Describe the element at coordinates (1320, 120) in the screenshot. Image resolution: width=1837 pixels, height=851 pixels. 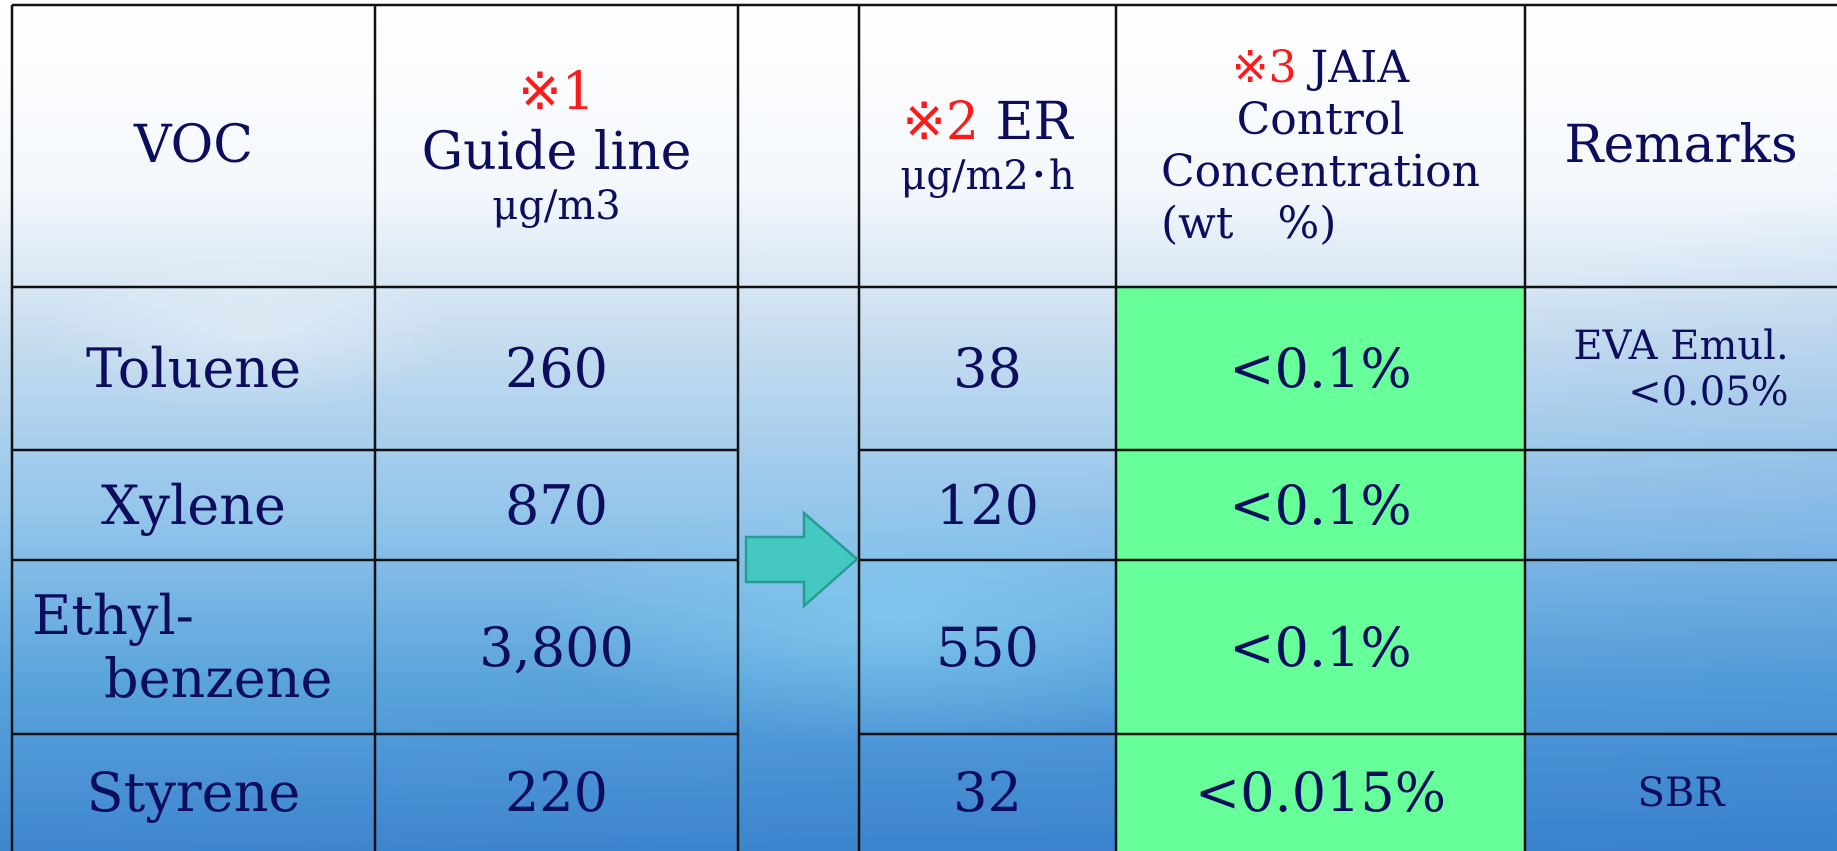
I see `jaia-line2: Control` at that location.